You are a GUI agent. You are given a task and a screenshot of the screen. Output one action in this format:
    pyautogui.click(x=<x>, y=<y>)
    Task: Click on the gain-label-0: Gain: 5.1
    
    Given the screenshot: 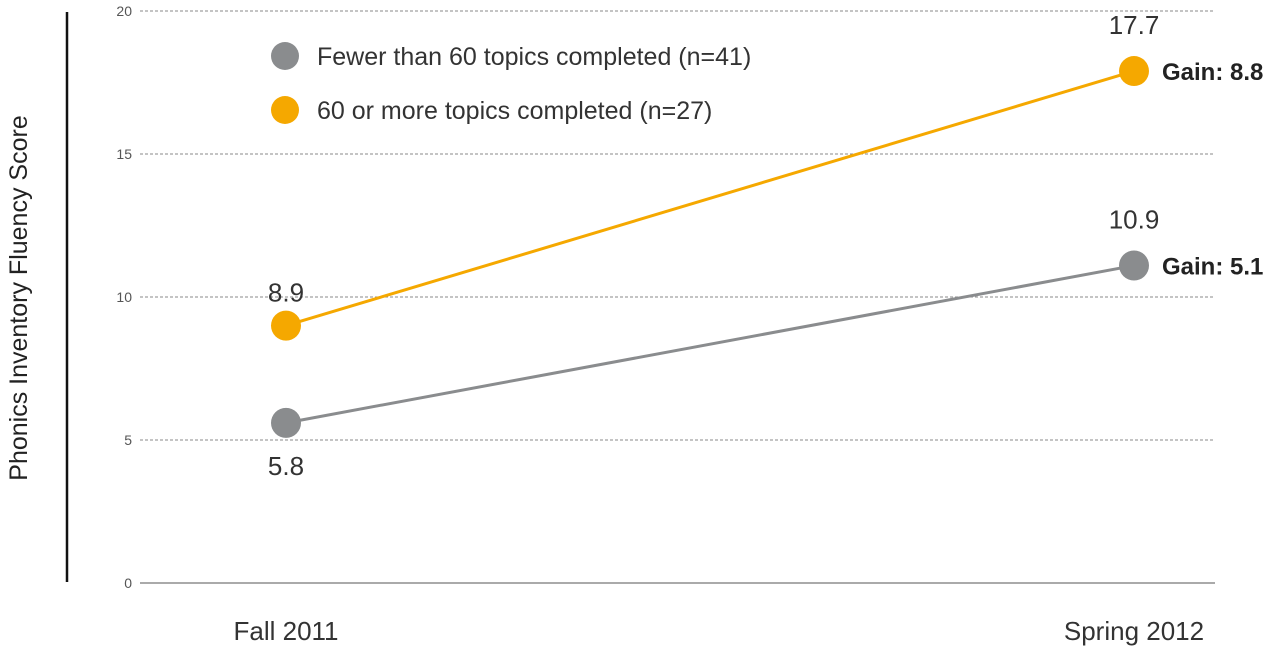 What is the action you would take?
    pyautogui.click(x=1212, y=267)
    